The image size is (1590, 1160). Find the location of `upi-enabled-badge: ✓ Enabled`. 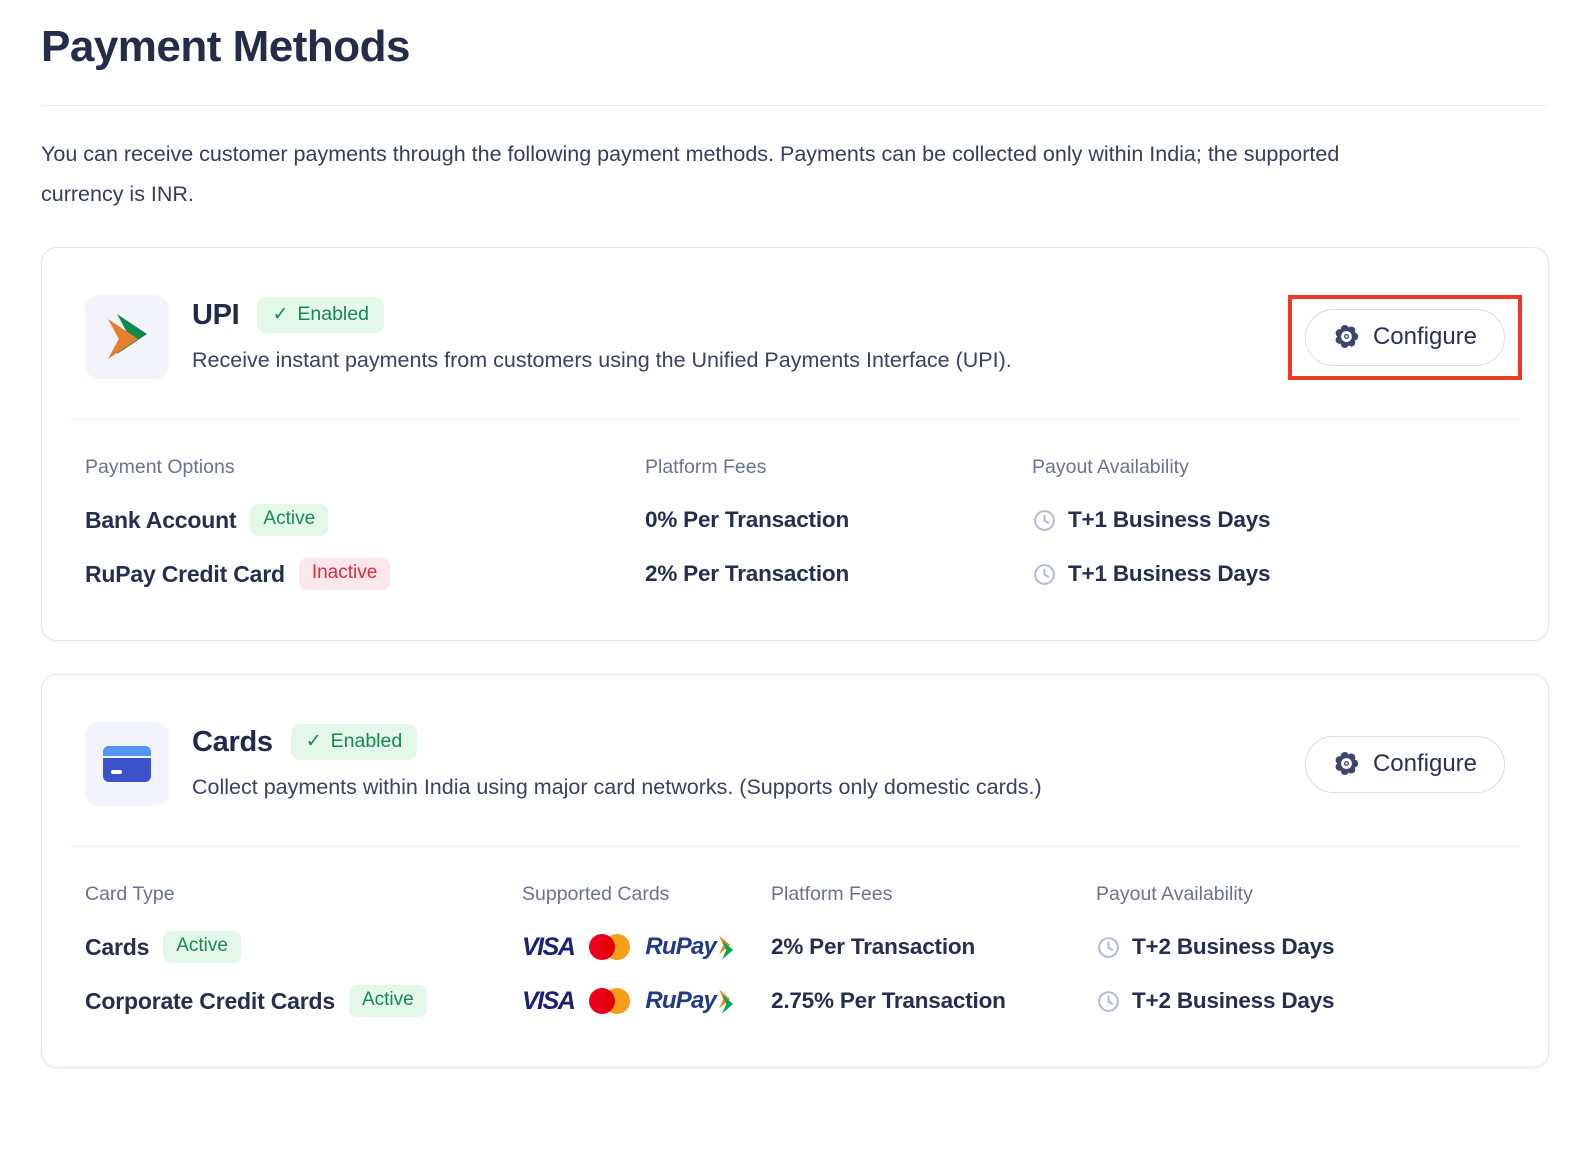

upi-enabled-badge: ✓ Enabled is located at coordinates (320, 315).